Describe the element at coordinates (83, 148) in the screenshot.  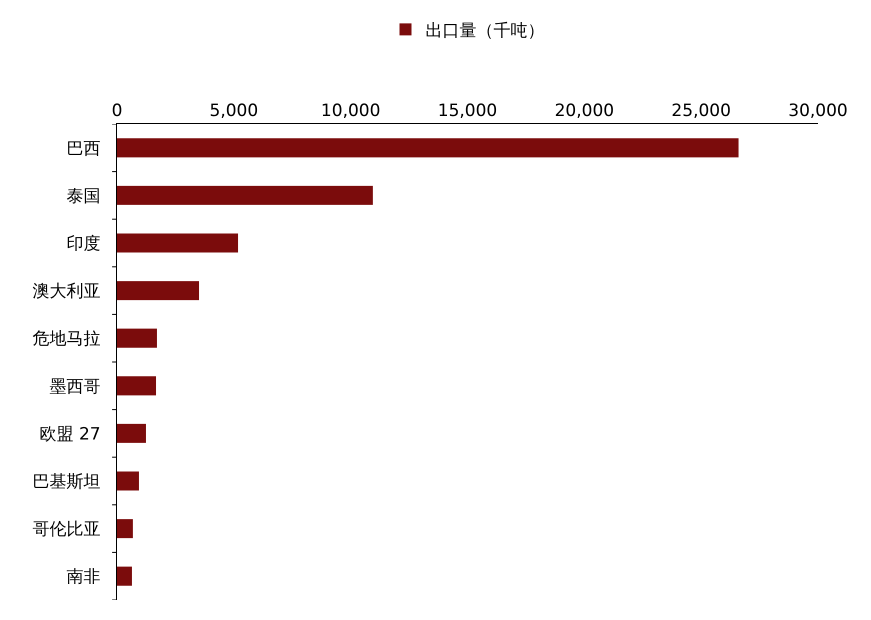
I see `y-tick-label: 巴西` at that location.